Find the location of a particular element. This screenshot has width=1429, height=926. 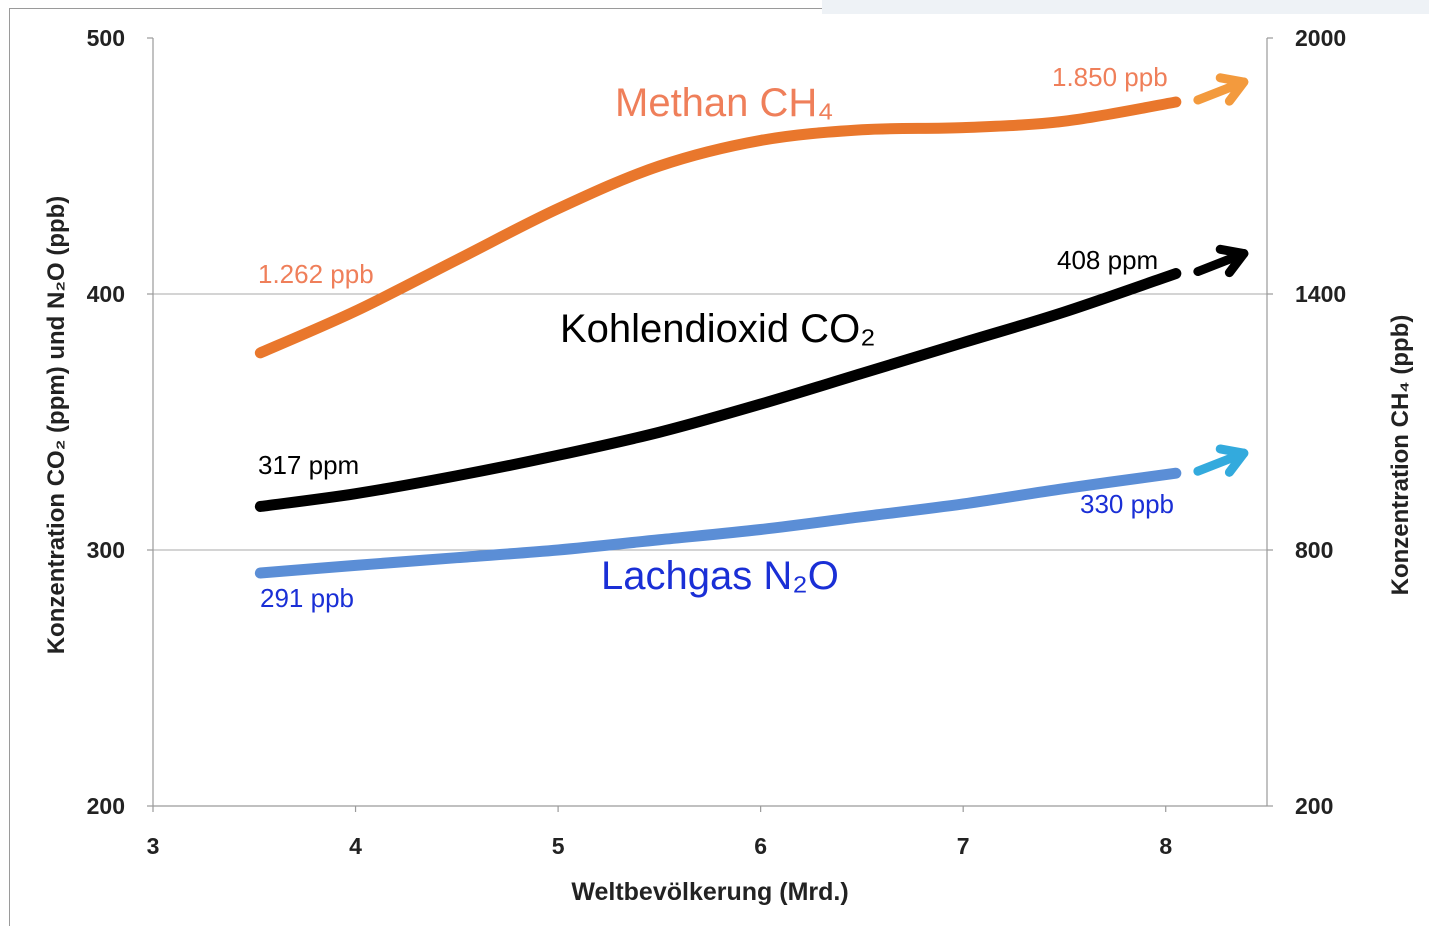

y-axis-title-right: Konzentration CH₄ (ppb) is located at coordinates (1400, 455).